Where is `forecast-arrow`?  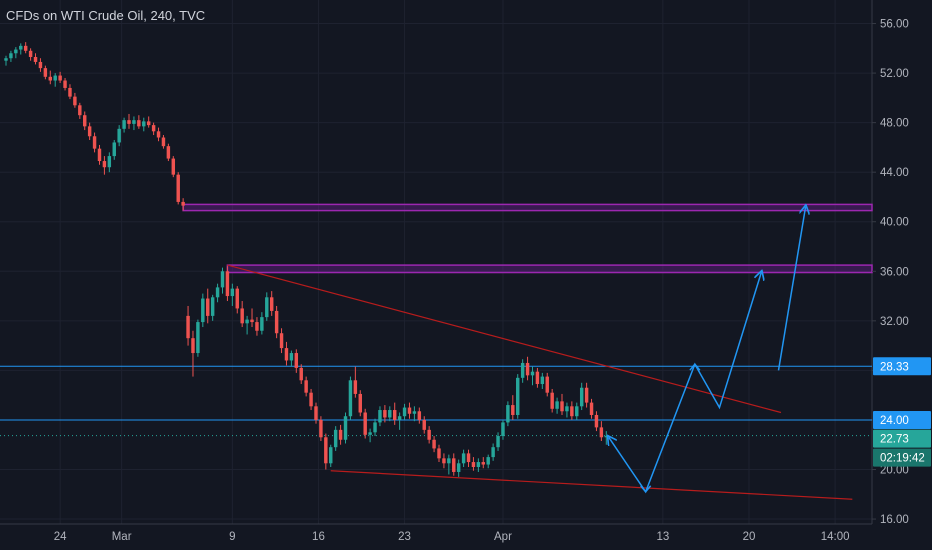
forecast-arrow is located at coordinates (791, 289).